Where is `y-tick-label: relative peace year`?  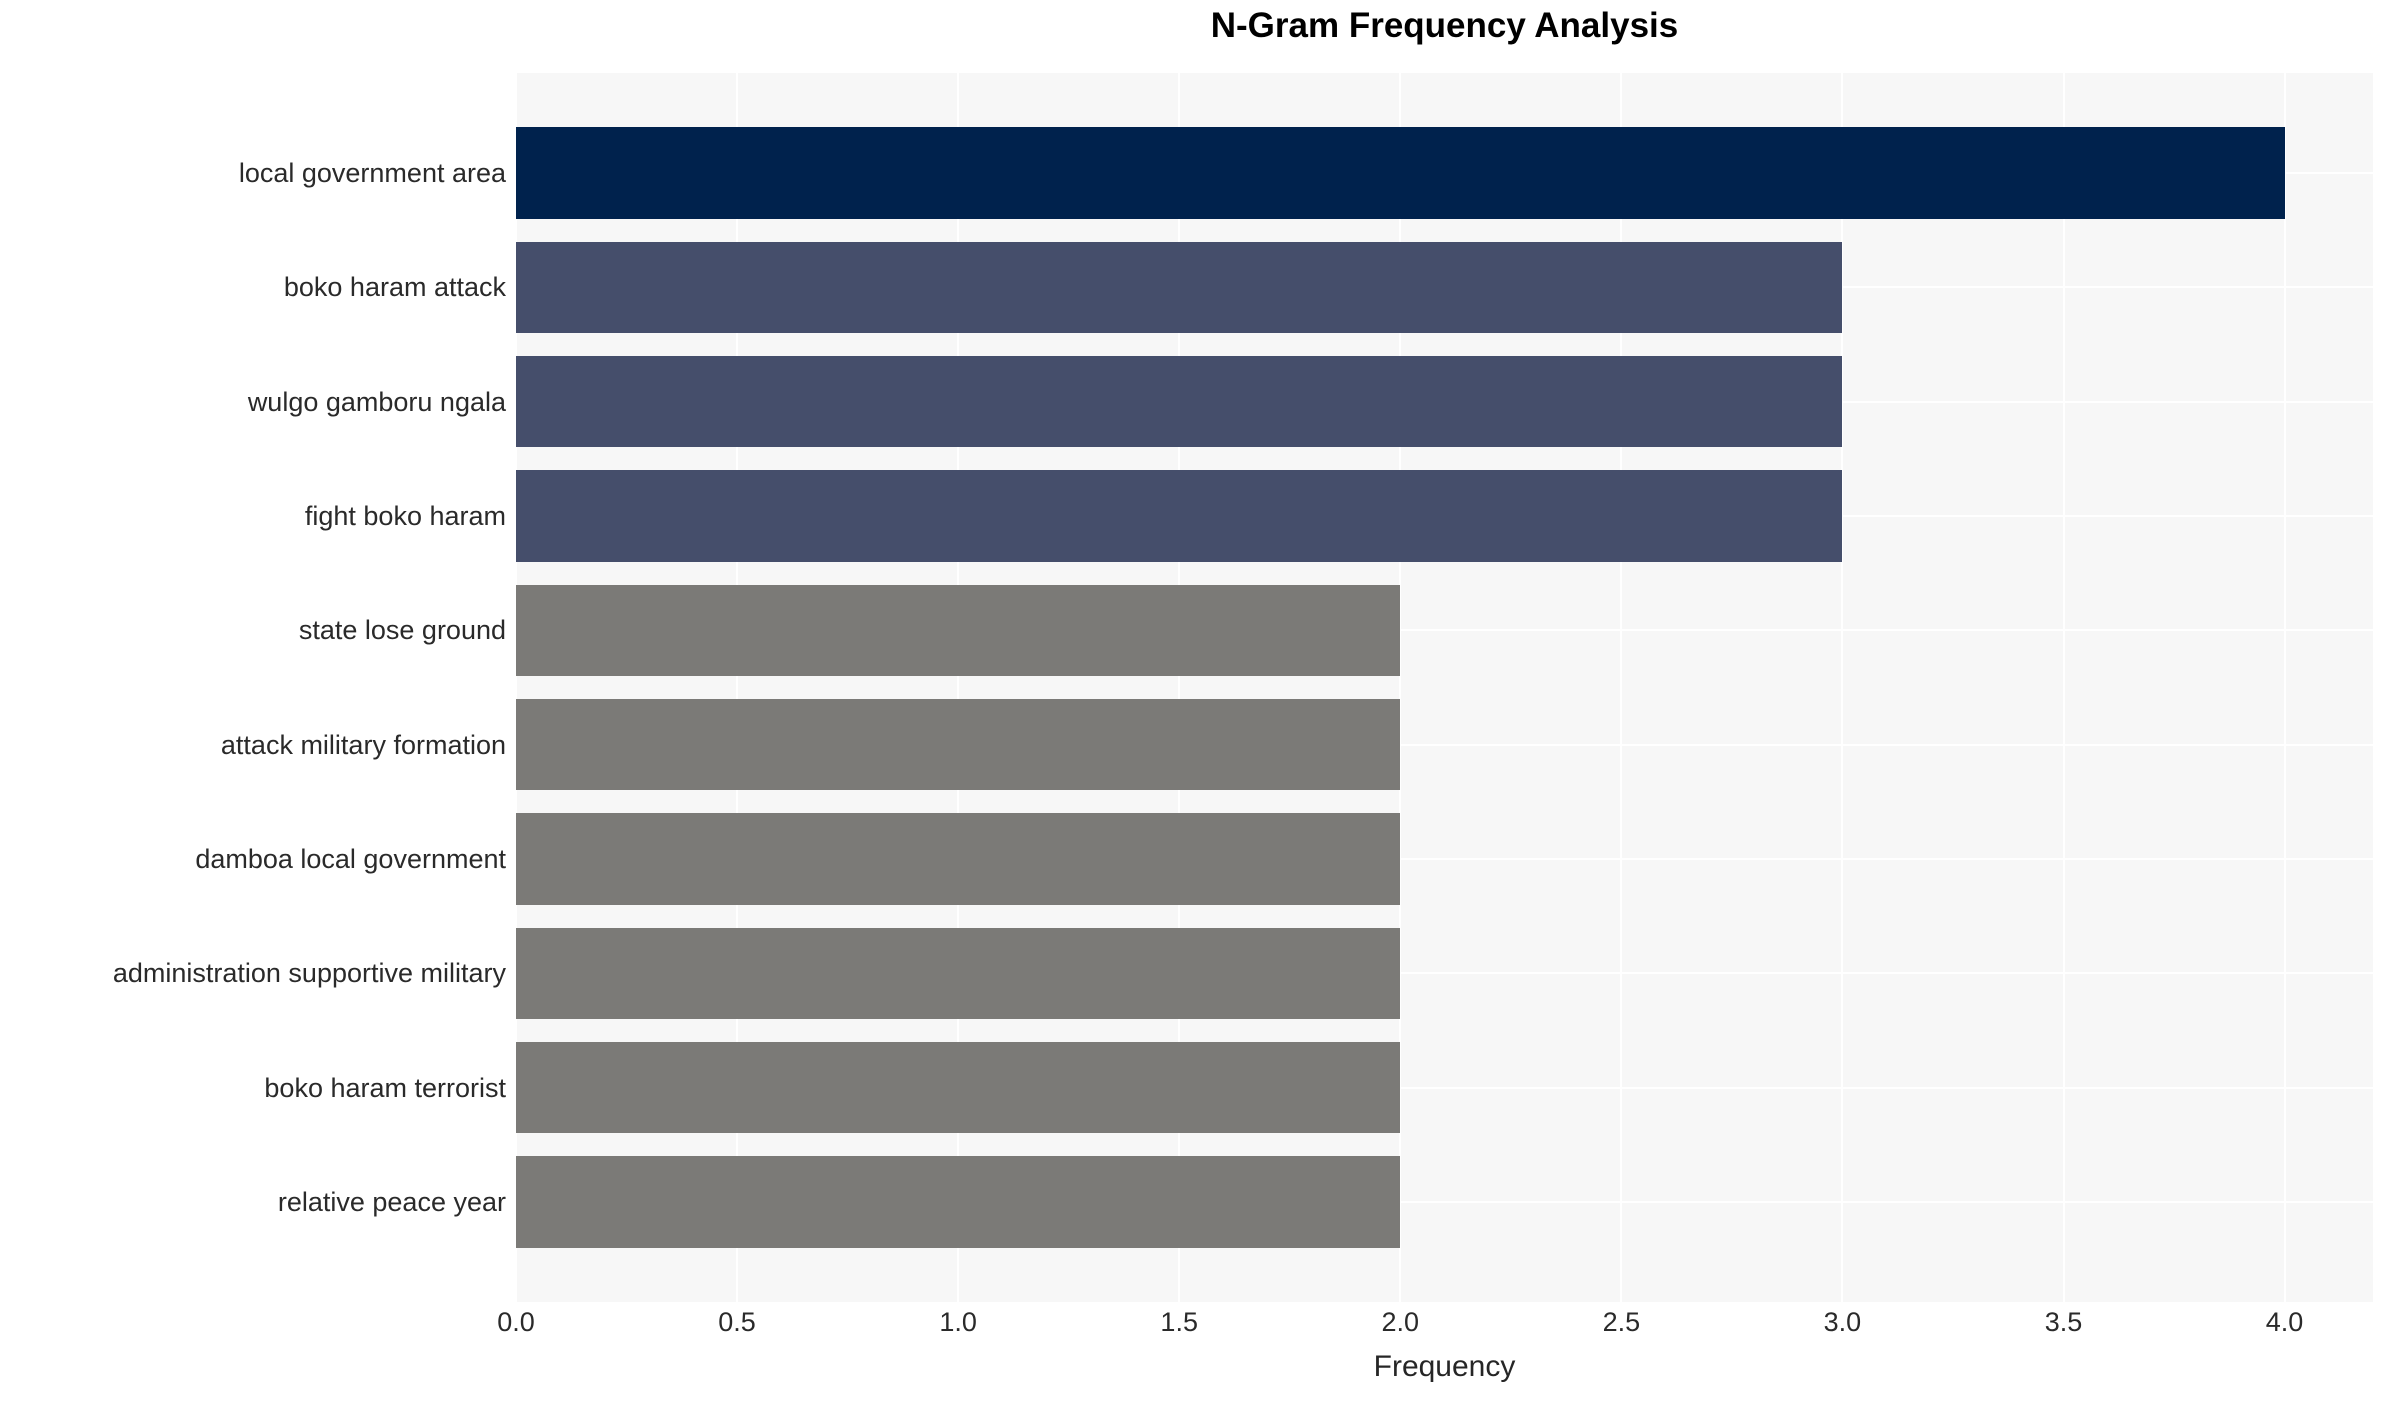 y-tick-label: relative peace year is located at coordinates (391, 1201).